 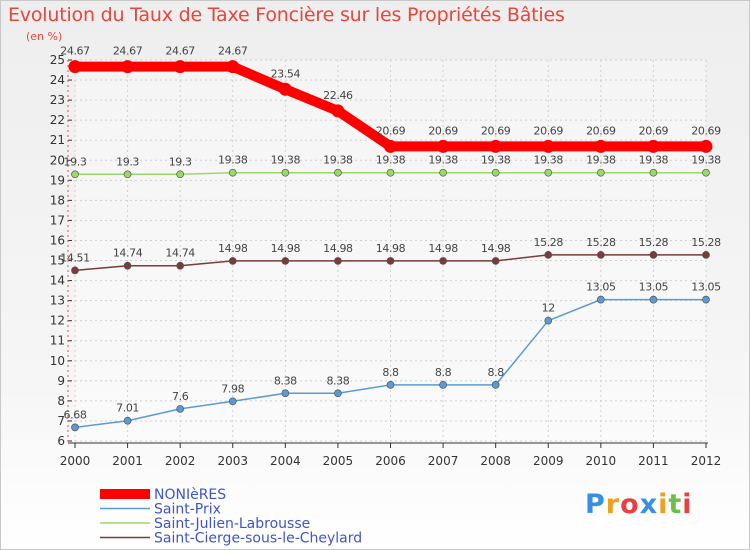 What do you see at coordinates (232, 524) in the screenshot?
I see `legend-label-2: Saint-Julien-Labrousse` at bounding box center [232, 524].